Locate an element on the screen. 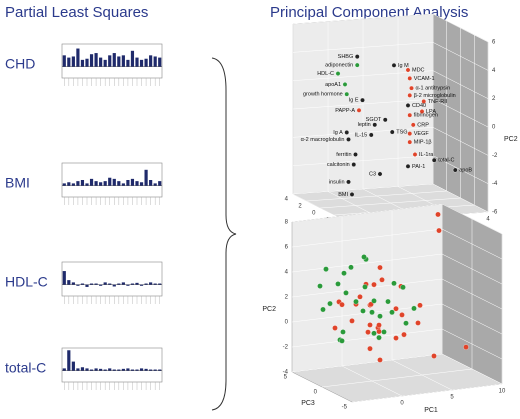  point-label: fibrinogen is located at coordinates (426, 116).